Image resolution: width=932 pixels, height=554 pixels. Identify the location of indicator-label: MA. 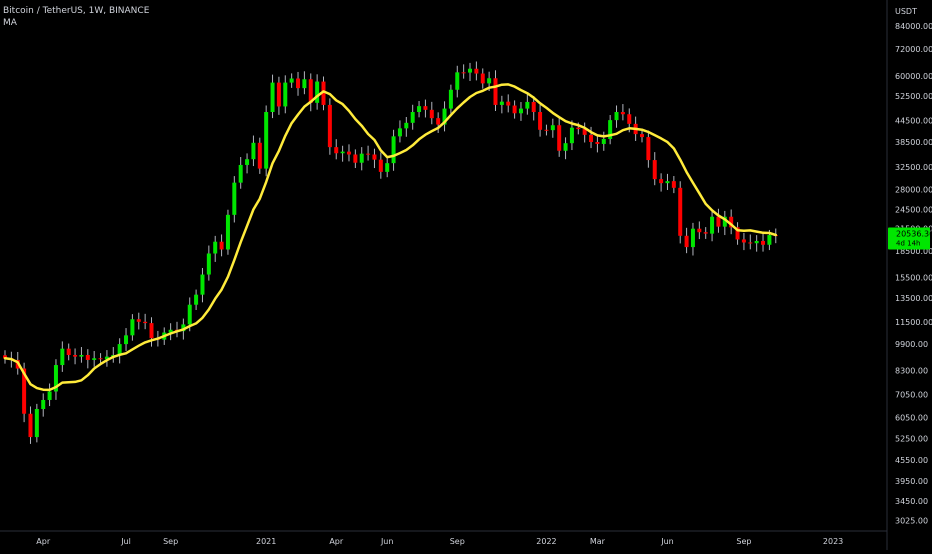
(10, 23).